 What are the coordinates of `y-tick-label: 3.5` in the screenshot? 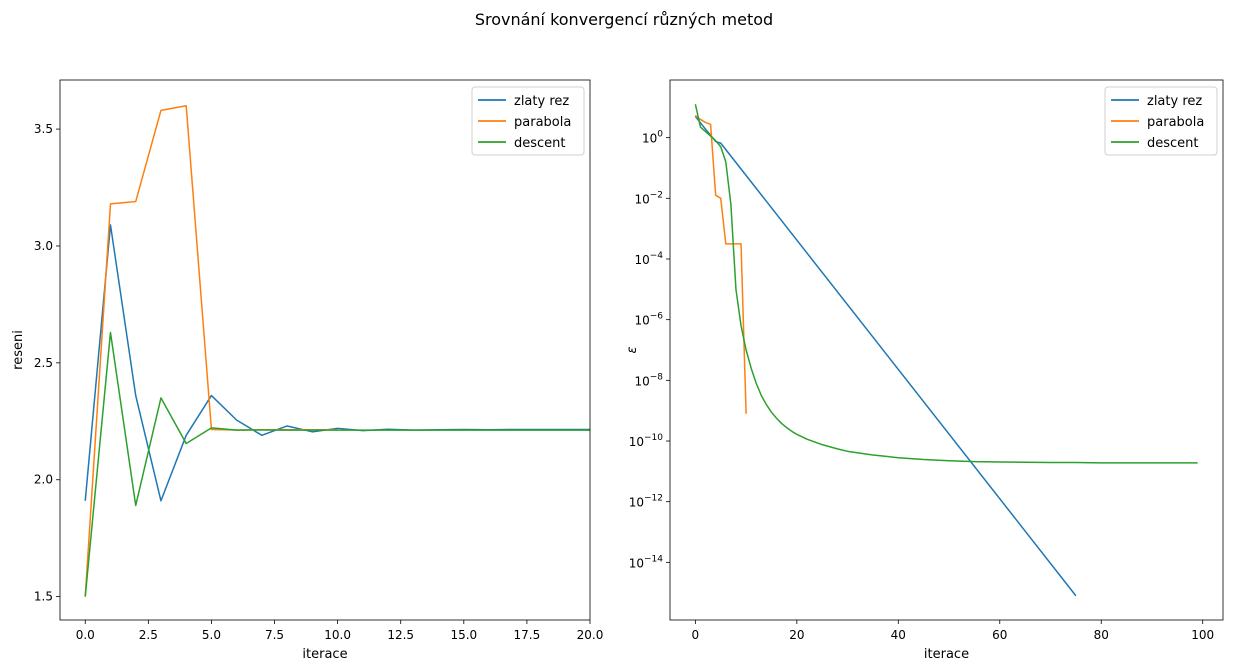 It's located at (43, 129).